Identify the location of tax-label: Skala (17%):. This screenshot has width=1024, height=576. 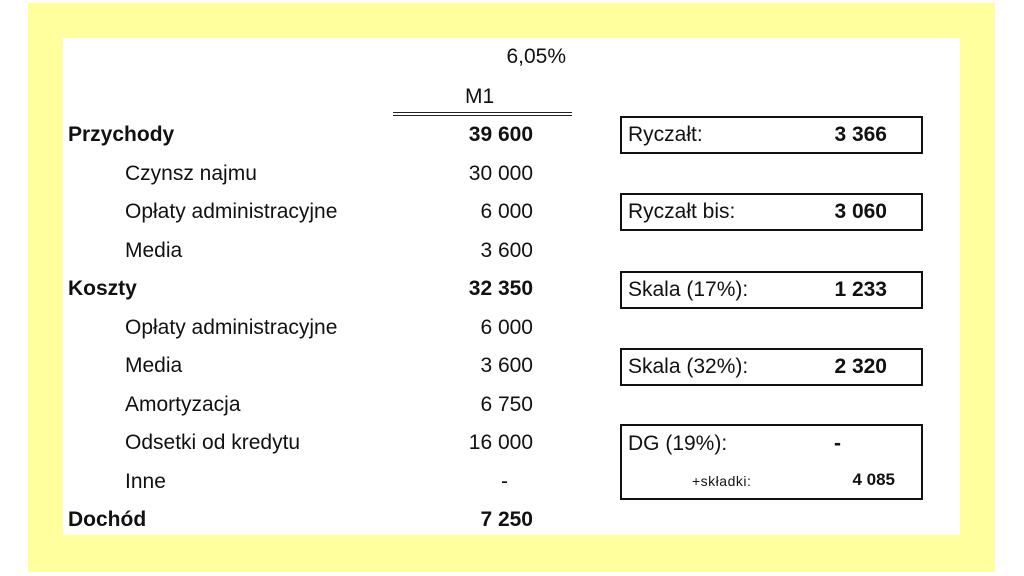
(688, 289).